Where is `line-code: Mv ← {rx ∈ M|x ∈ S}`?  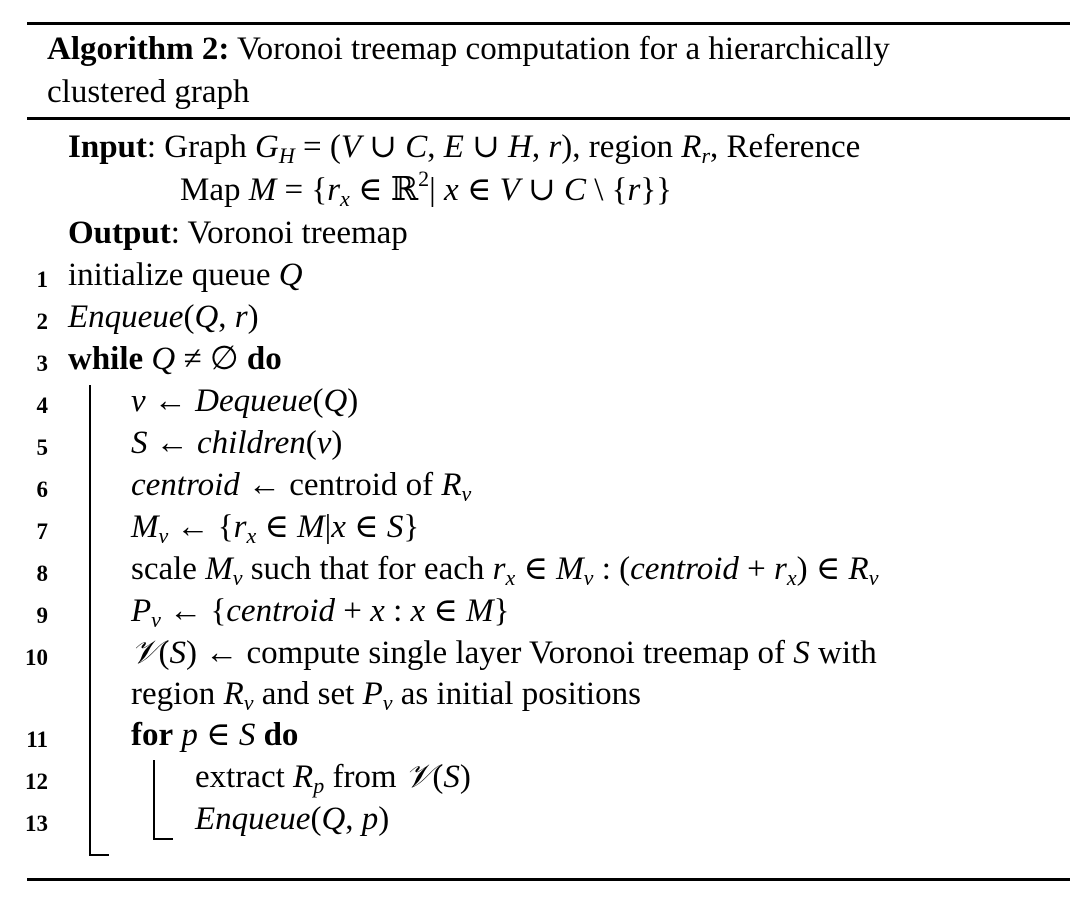
line-code: Mv ← {rx ∈ M|x ∈ S} is located at coordinates (275, 528).